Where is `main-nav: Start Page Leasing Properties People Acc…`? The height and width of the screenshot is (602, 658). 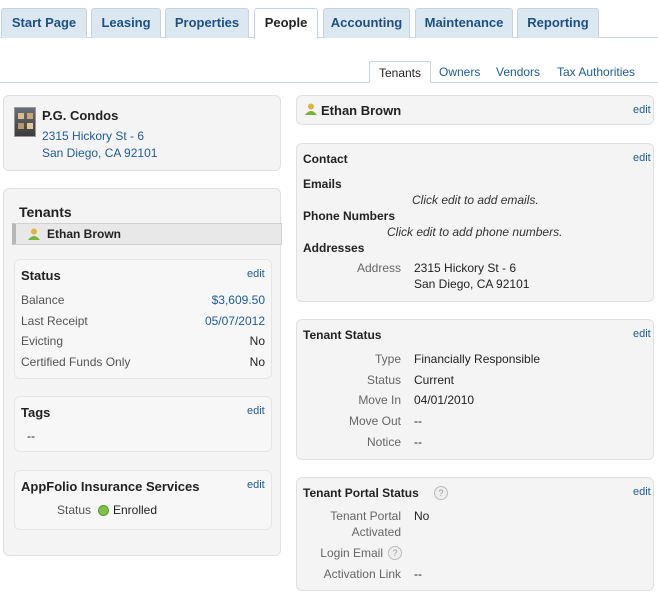
main-nav: Start Page Leasing Properties People Acc… is located at coordinates (329, 19).